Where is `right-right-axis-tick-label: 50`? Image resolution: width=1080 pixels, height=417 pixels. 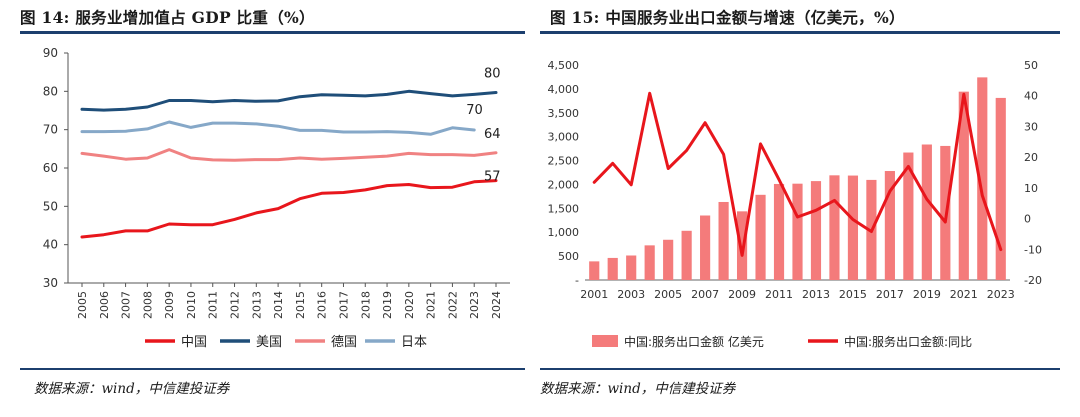 right-right-axis-tick-label: 50 is located at coordinates (1031, 65).